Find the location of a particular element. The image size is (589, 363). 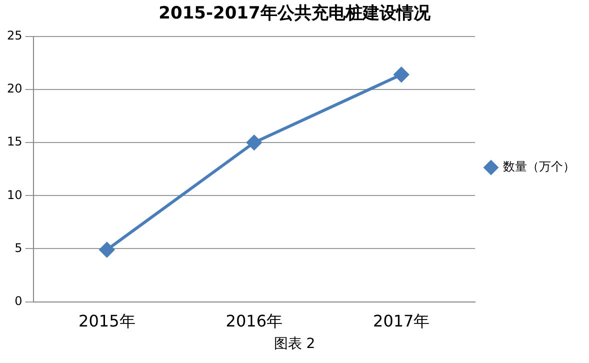

y-tick-label: 10 is located at coordinates (14, 195).